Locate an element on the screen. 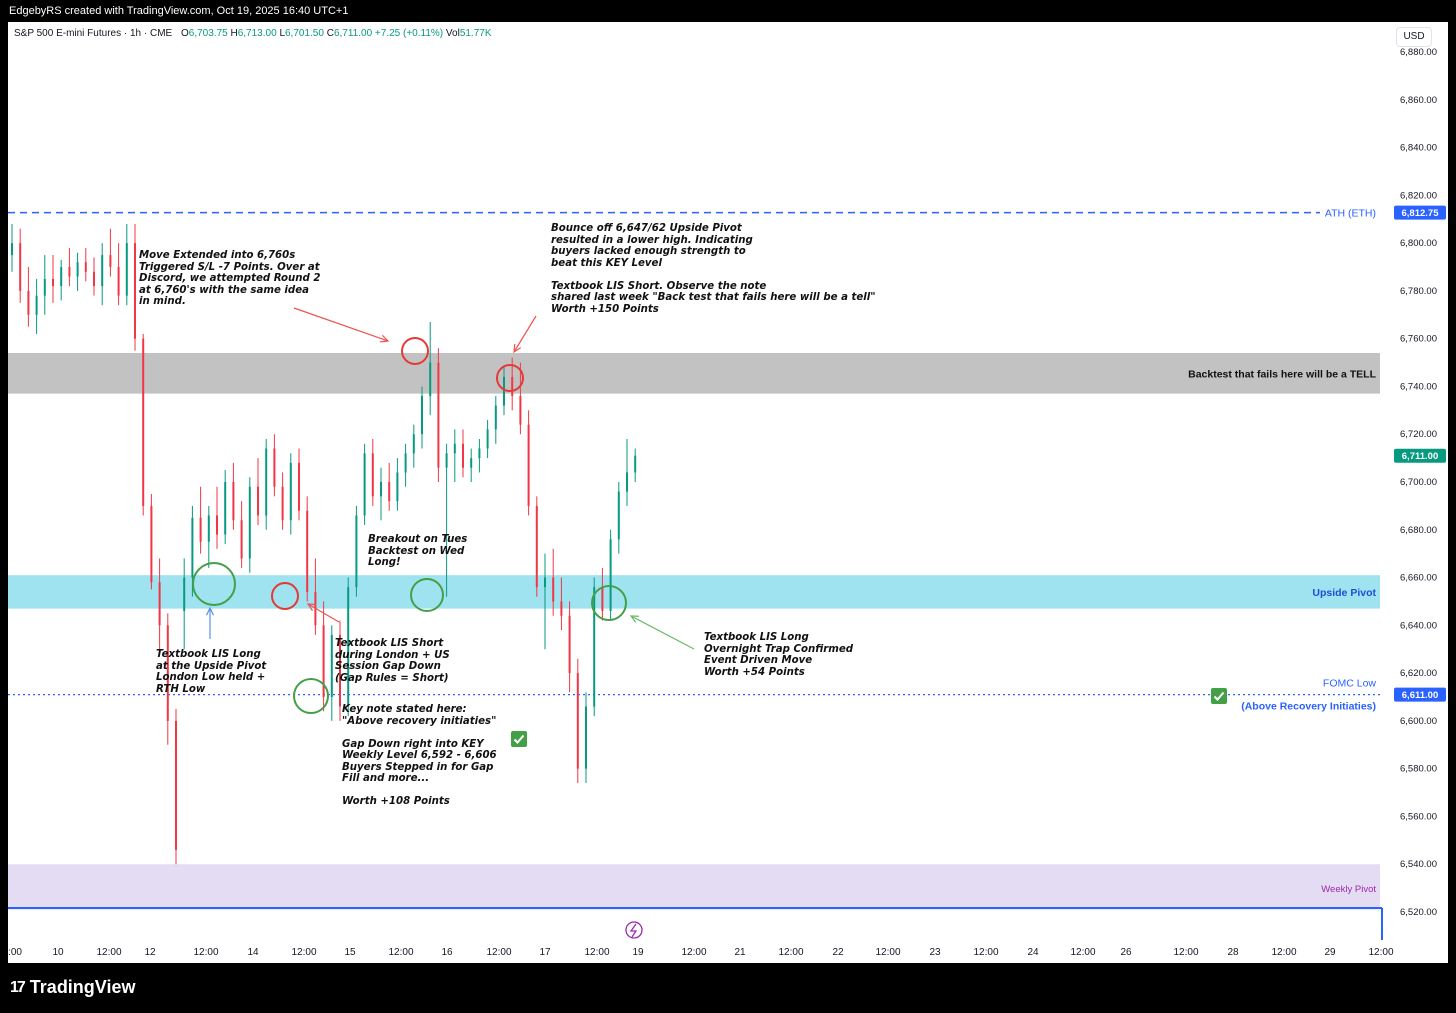 Image resolution: width=1456 pixels, height=1013 pixels. y-tick-label: 6,820.00 is located at coordinates (1418, 195).